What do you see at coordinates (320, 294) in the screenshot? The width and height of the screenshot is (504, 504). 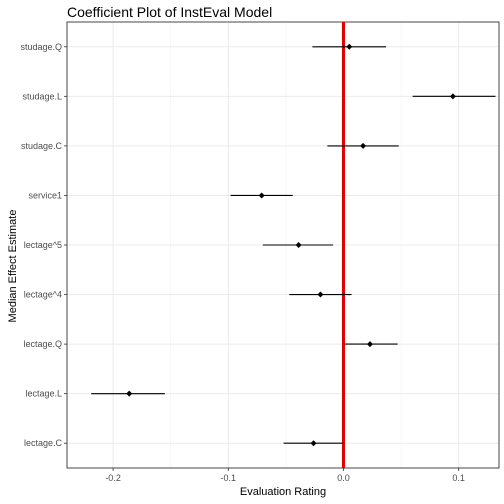 I see `estimate-point-lectage^4` at bounding box center [320, 294].